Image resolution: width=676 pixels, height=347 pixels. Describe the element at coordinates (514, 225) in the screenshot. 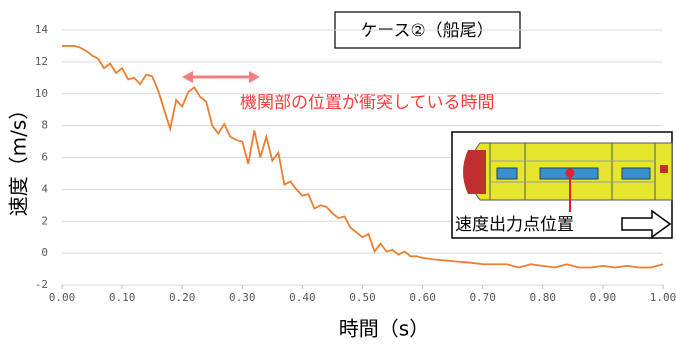

I see `inset-label: 速度出力点位置` at that location.